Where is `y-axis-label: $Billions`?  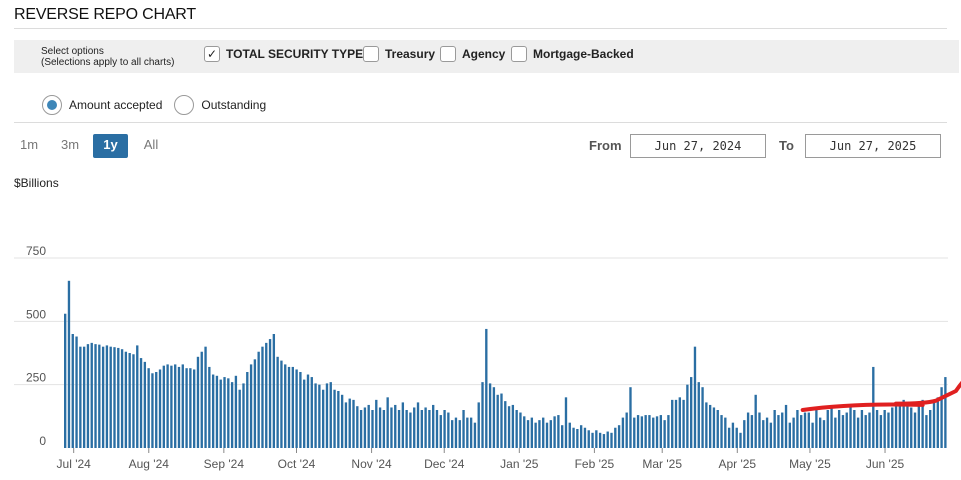
y-axis-label: $Billions is located at coordinates (36, 183).